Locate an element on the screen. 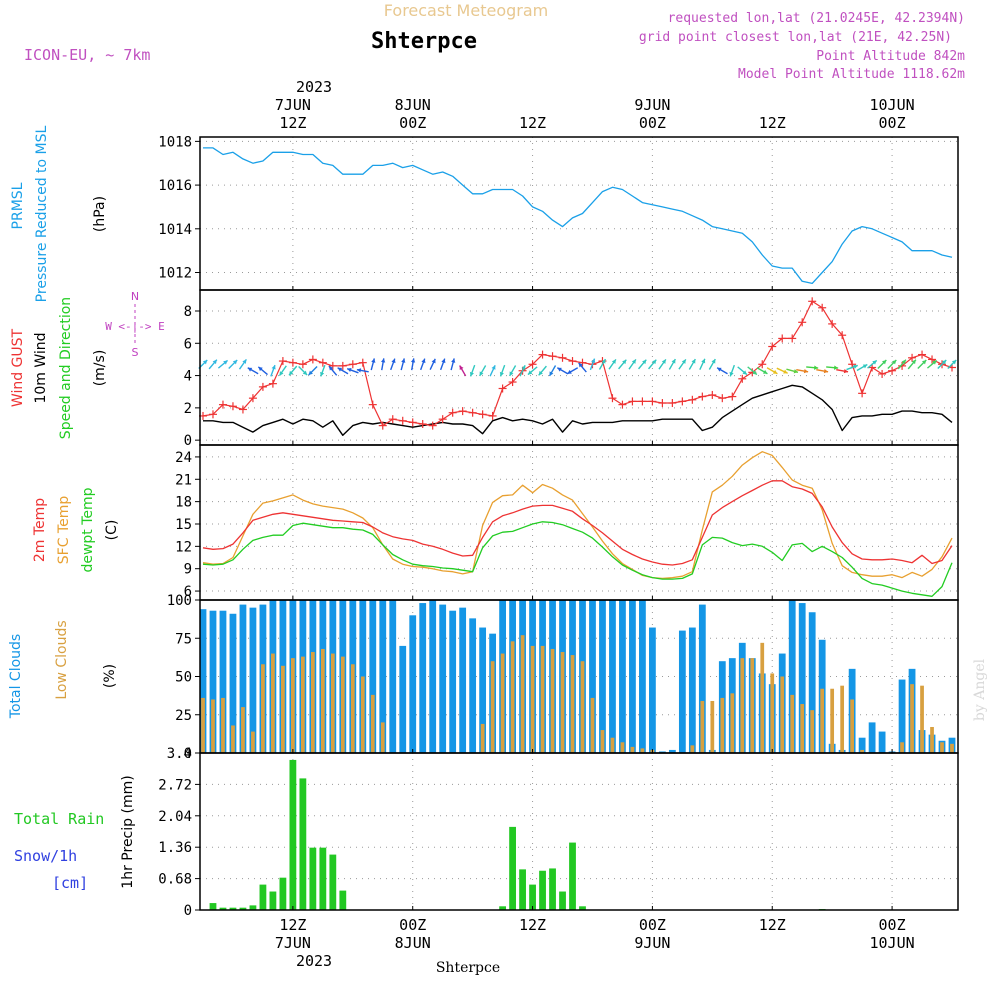 The image size is (1000, 1005). top-hour-label: 12Z is located at coordinates (292, 123).